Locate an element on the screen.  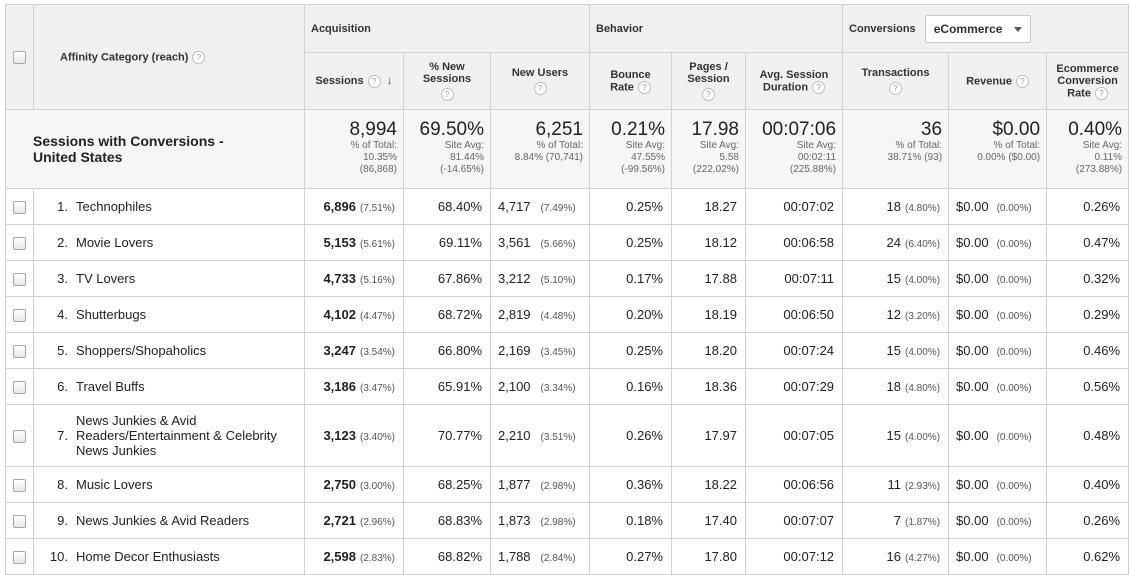
col-pages-session: Pages / Session? is located at coordinates (708, 81).